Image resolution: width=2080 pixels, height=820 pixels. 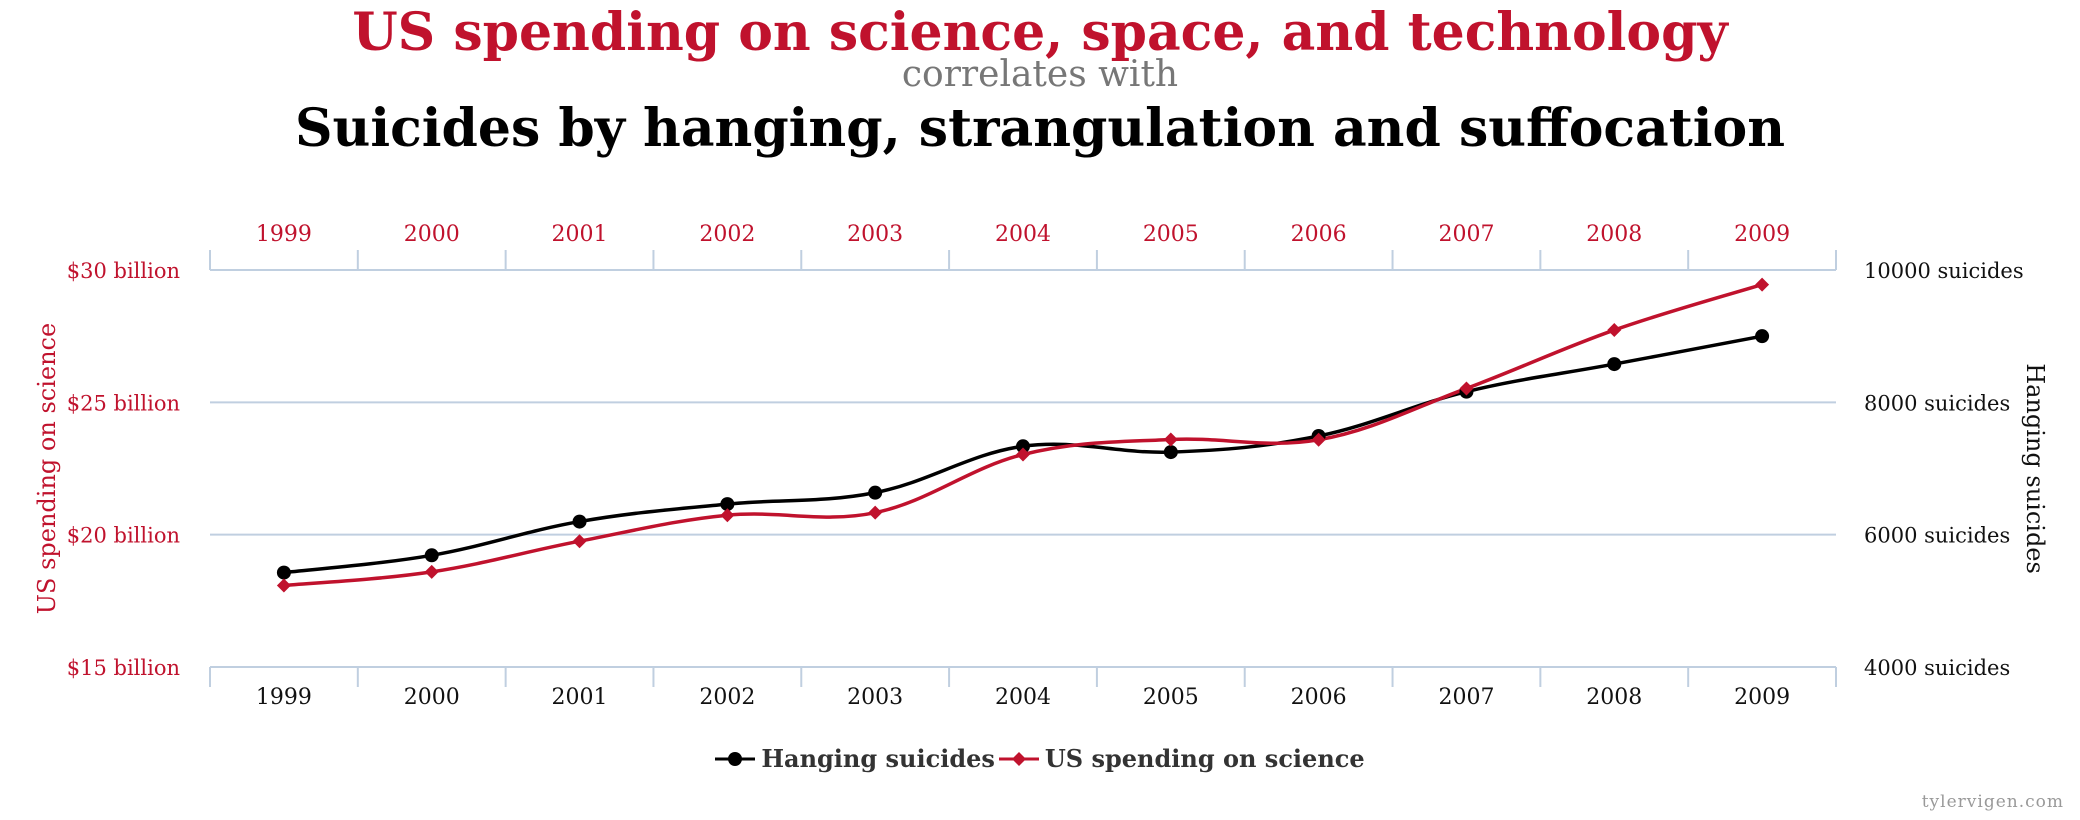 What do you see at coordinates (1944, 271) in the screenshot?
I see `right-y-tick-label: 10000 suicides` at bounding box center [1944, 271].